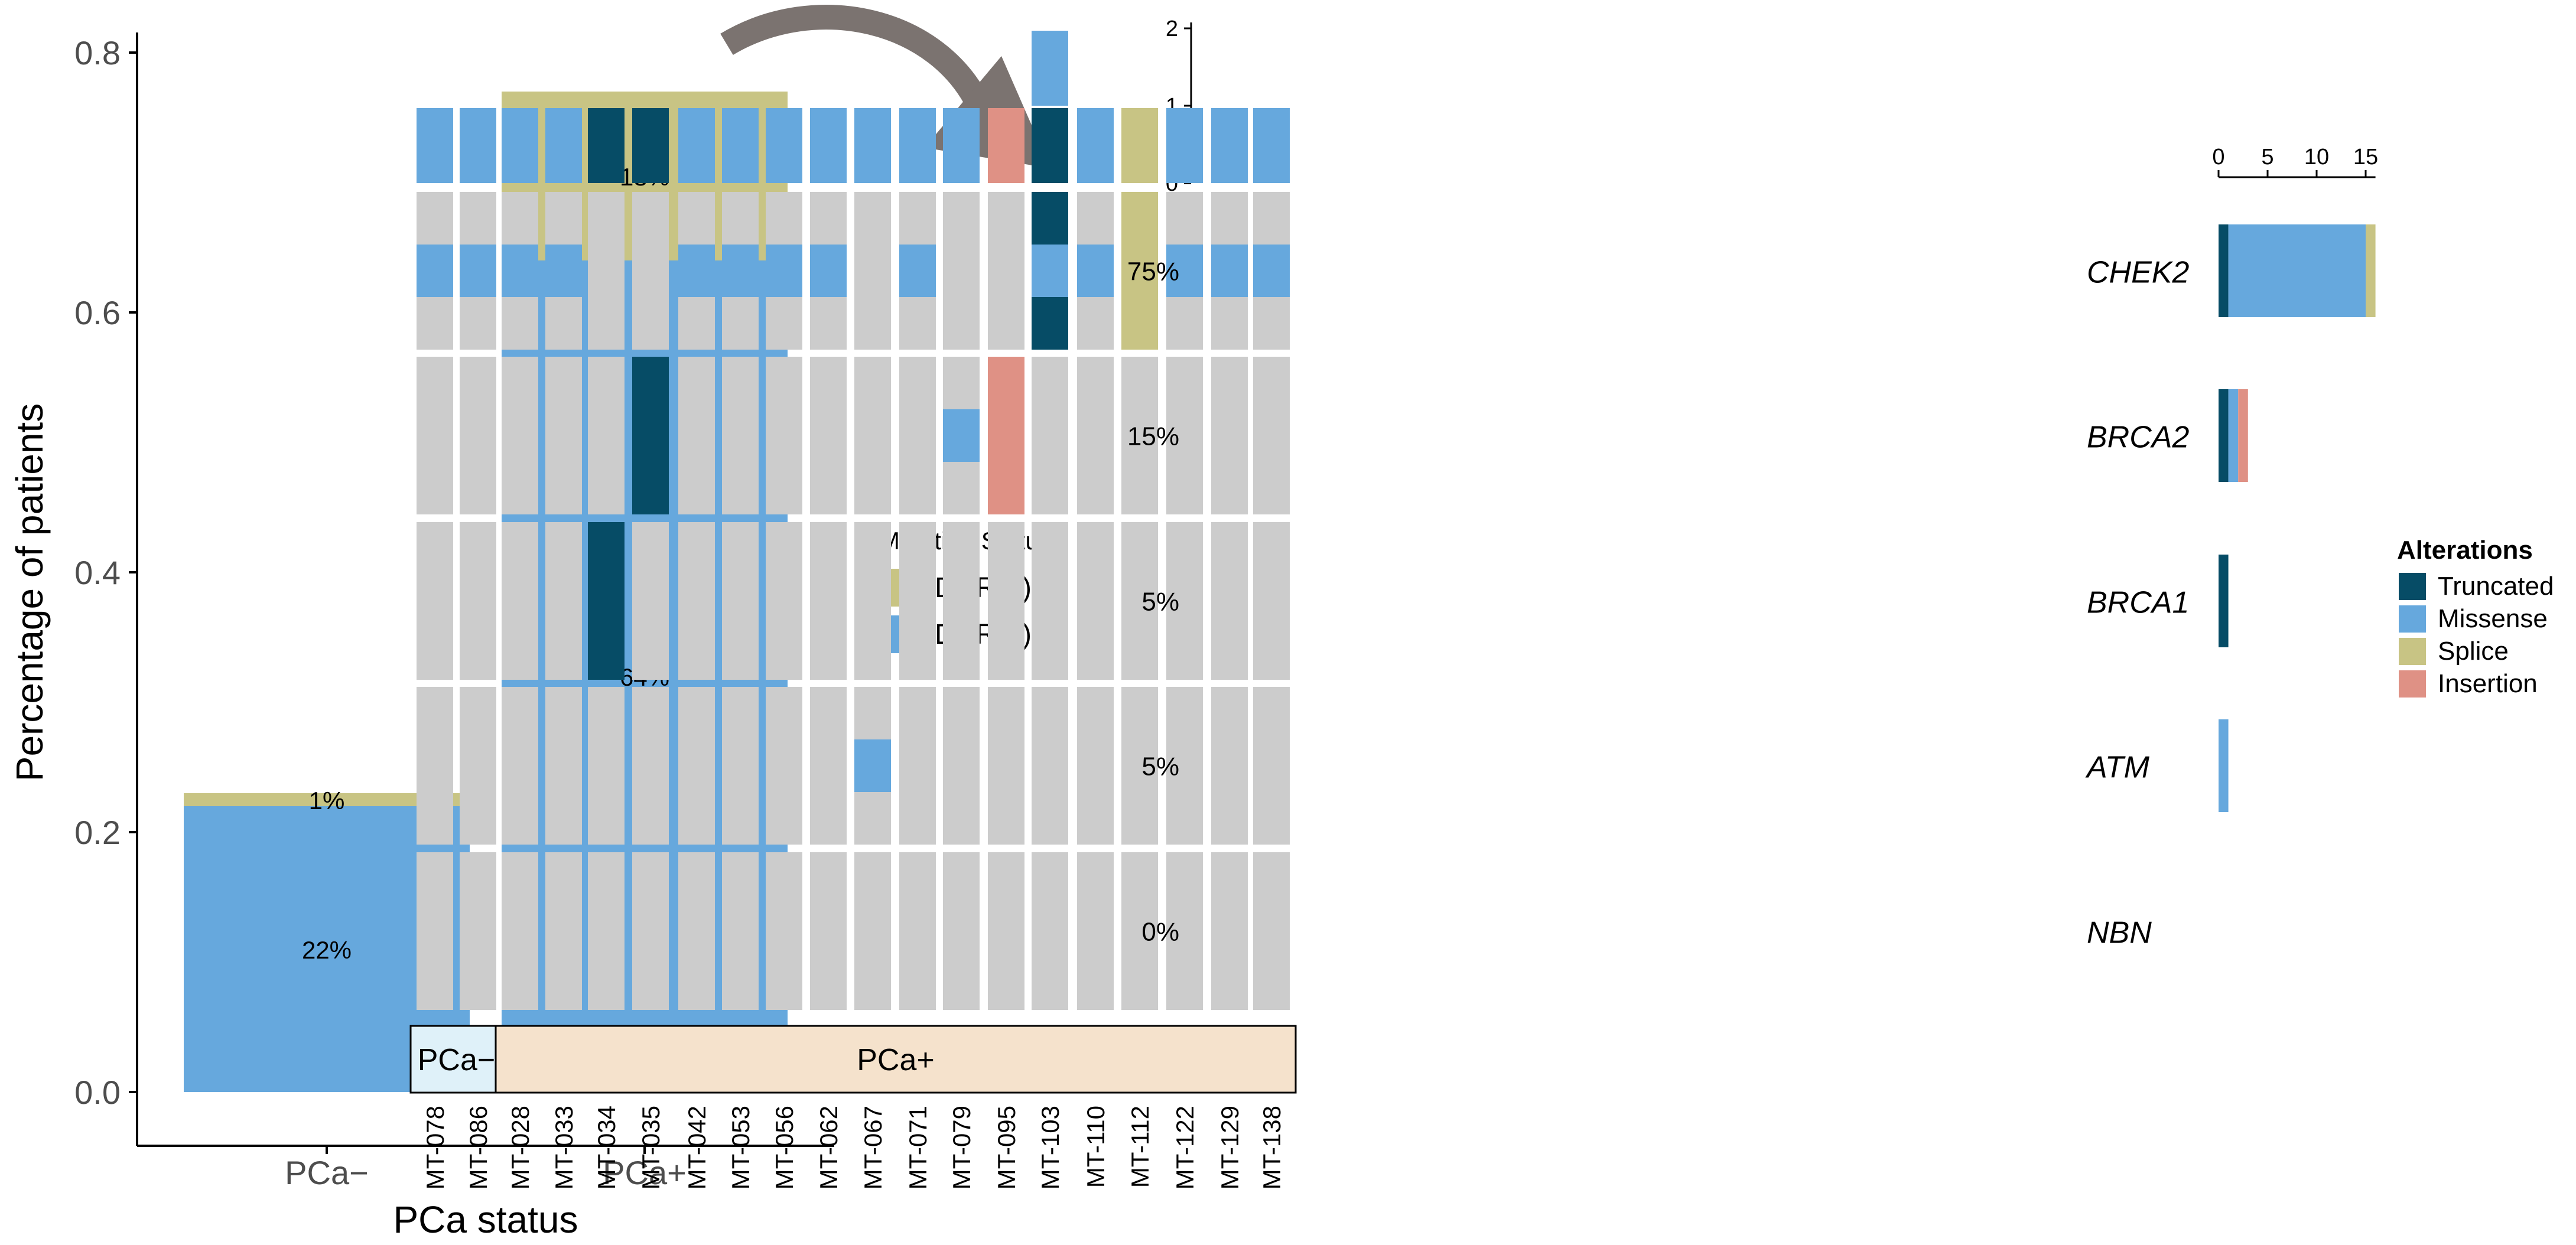  What do you see at coordinates (740, 1147) in the screenshot?
I see `sample-label-mt-053: MT-053` at bounding box center [740, 1147].